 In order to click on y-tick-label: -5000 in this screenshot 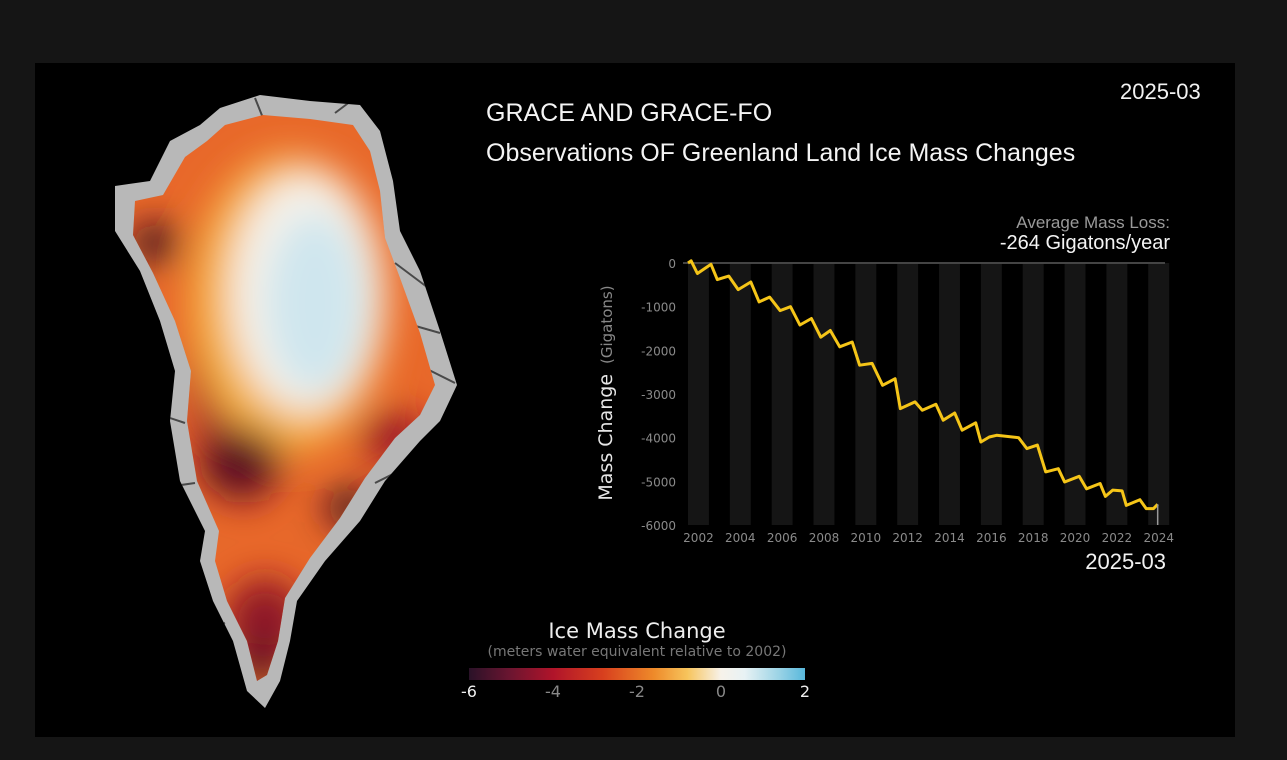, I will do `click(658, 482)`.